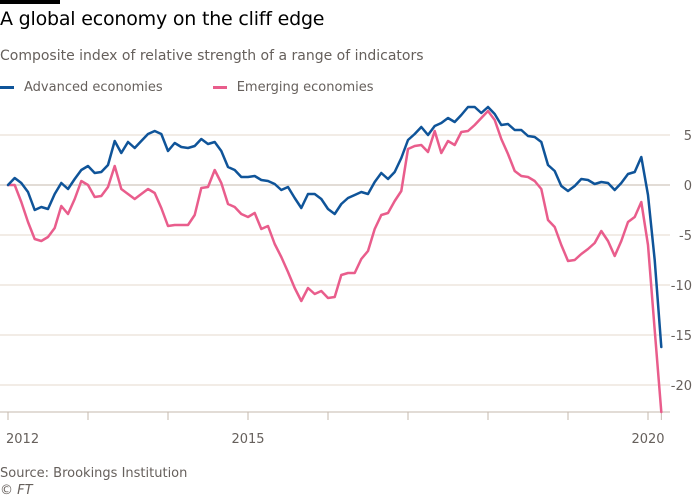 This screenshot has height=500, width=700. What do you see at coordinates (685, 236) in the screenshot?
I see `y-tick-label: -5` at bounding box center [685, 236].